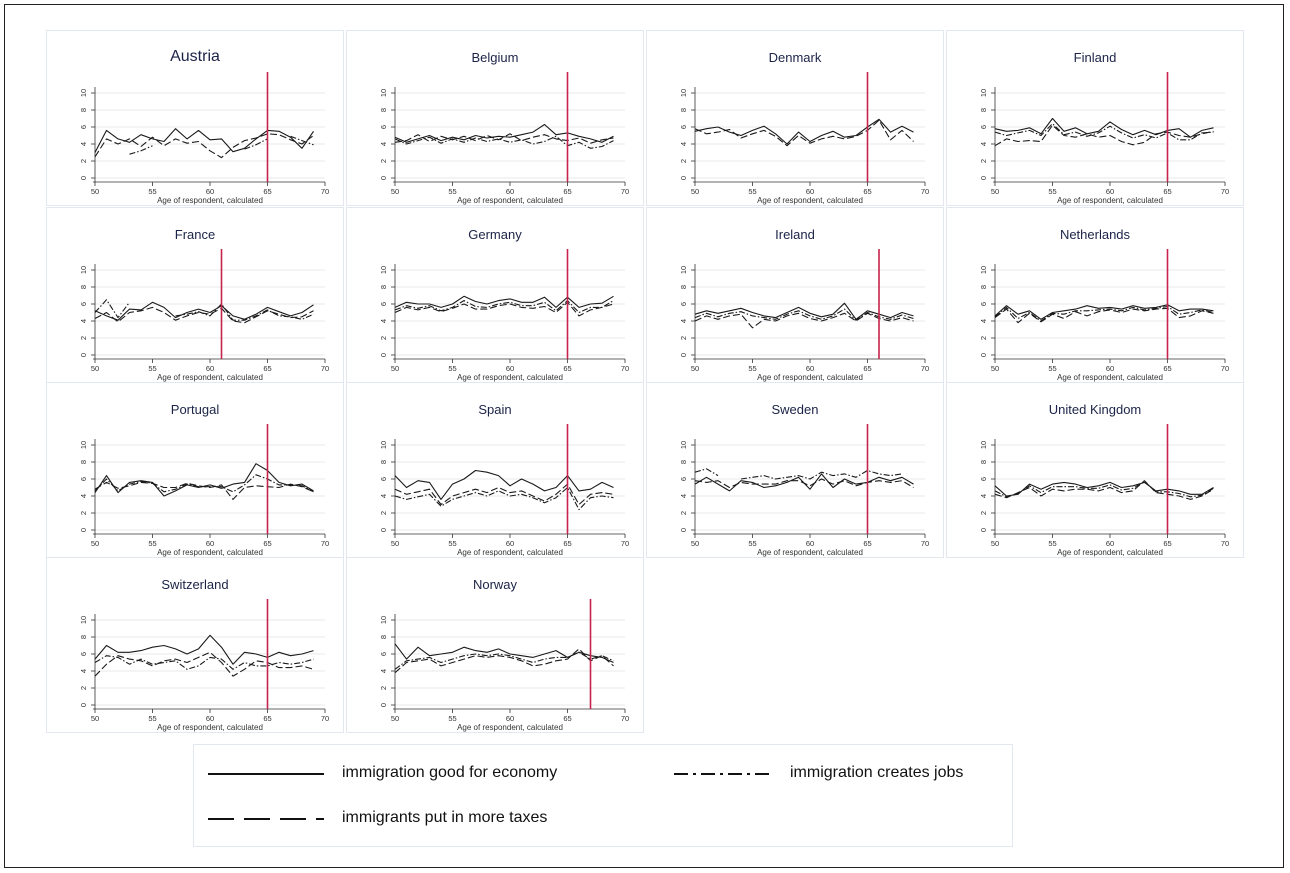 The width and height of the screenshot is (1290, 873). I want to click on panel-title: Finland, so click(1095, 57).